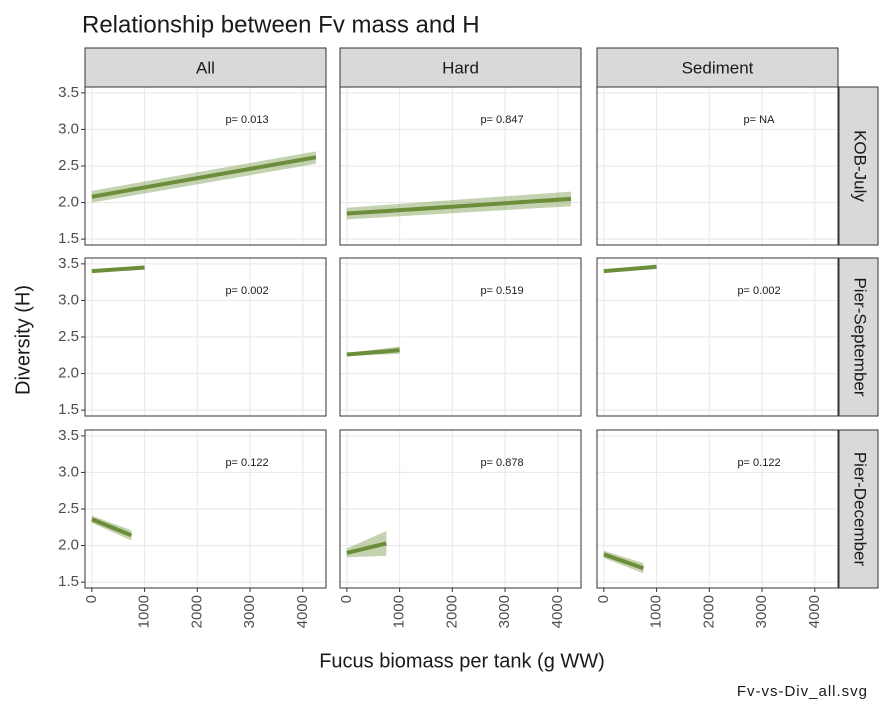  What do you see at coordinates (246, 120) in the screenshot?
I see `annotation: p= 0.013` at bounding box center [246, 120].